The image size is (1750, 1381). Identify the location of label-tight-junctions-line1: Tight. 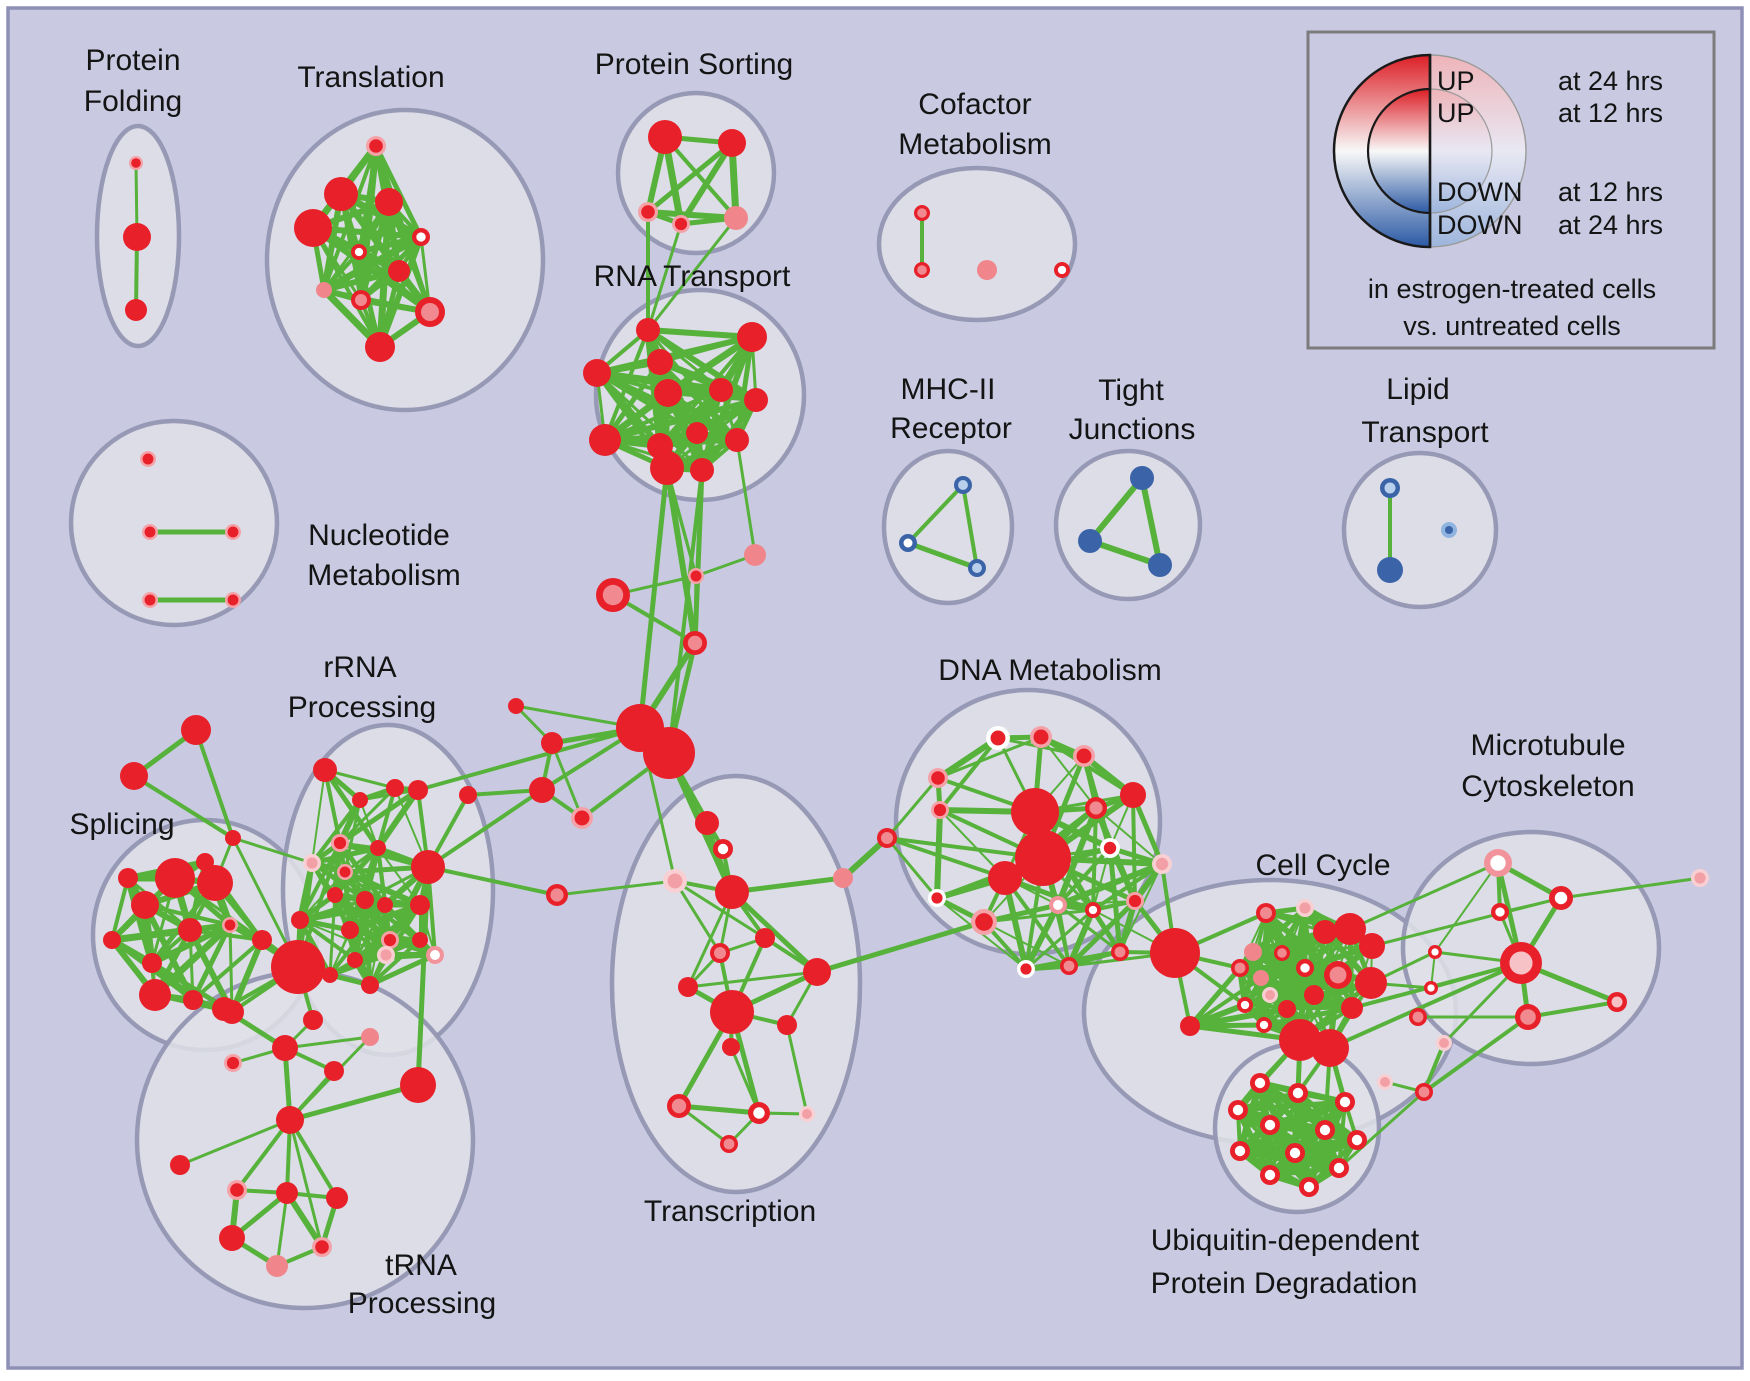
(1131, 390).